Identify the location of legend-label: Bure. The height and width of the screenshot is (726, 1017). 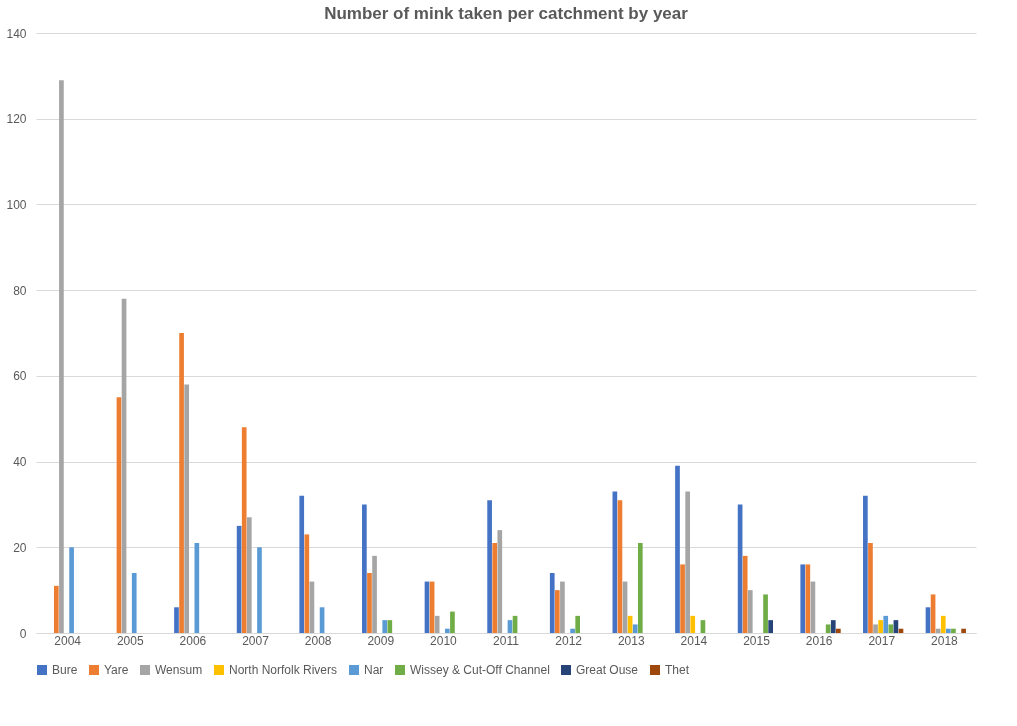
(65, 670).